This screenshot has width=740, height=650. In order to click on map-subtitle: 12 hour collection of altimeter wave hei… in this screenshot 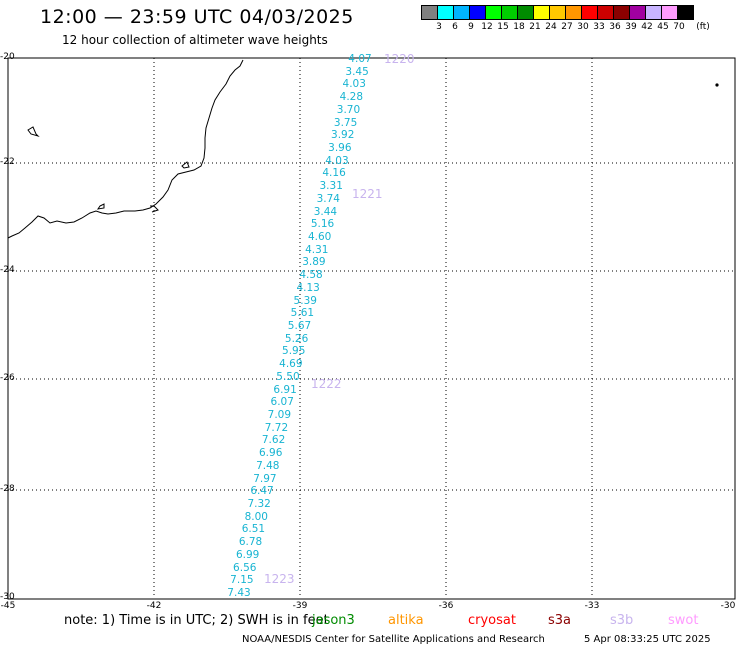, I will do `click(195, 40)`.